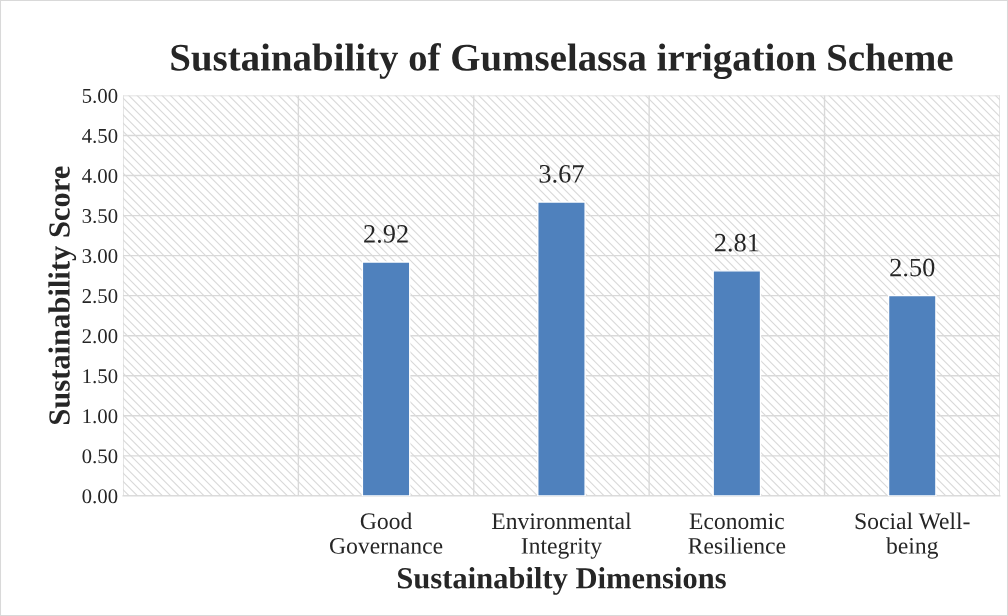 Image resolution: width=1008 pixels, height=616 pixels. I want to click on y-axis-title: Sustainability Score, so click(62, 295).